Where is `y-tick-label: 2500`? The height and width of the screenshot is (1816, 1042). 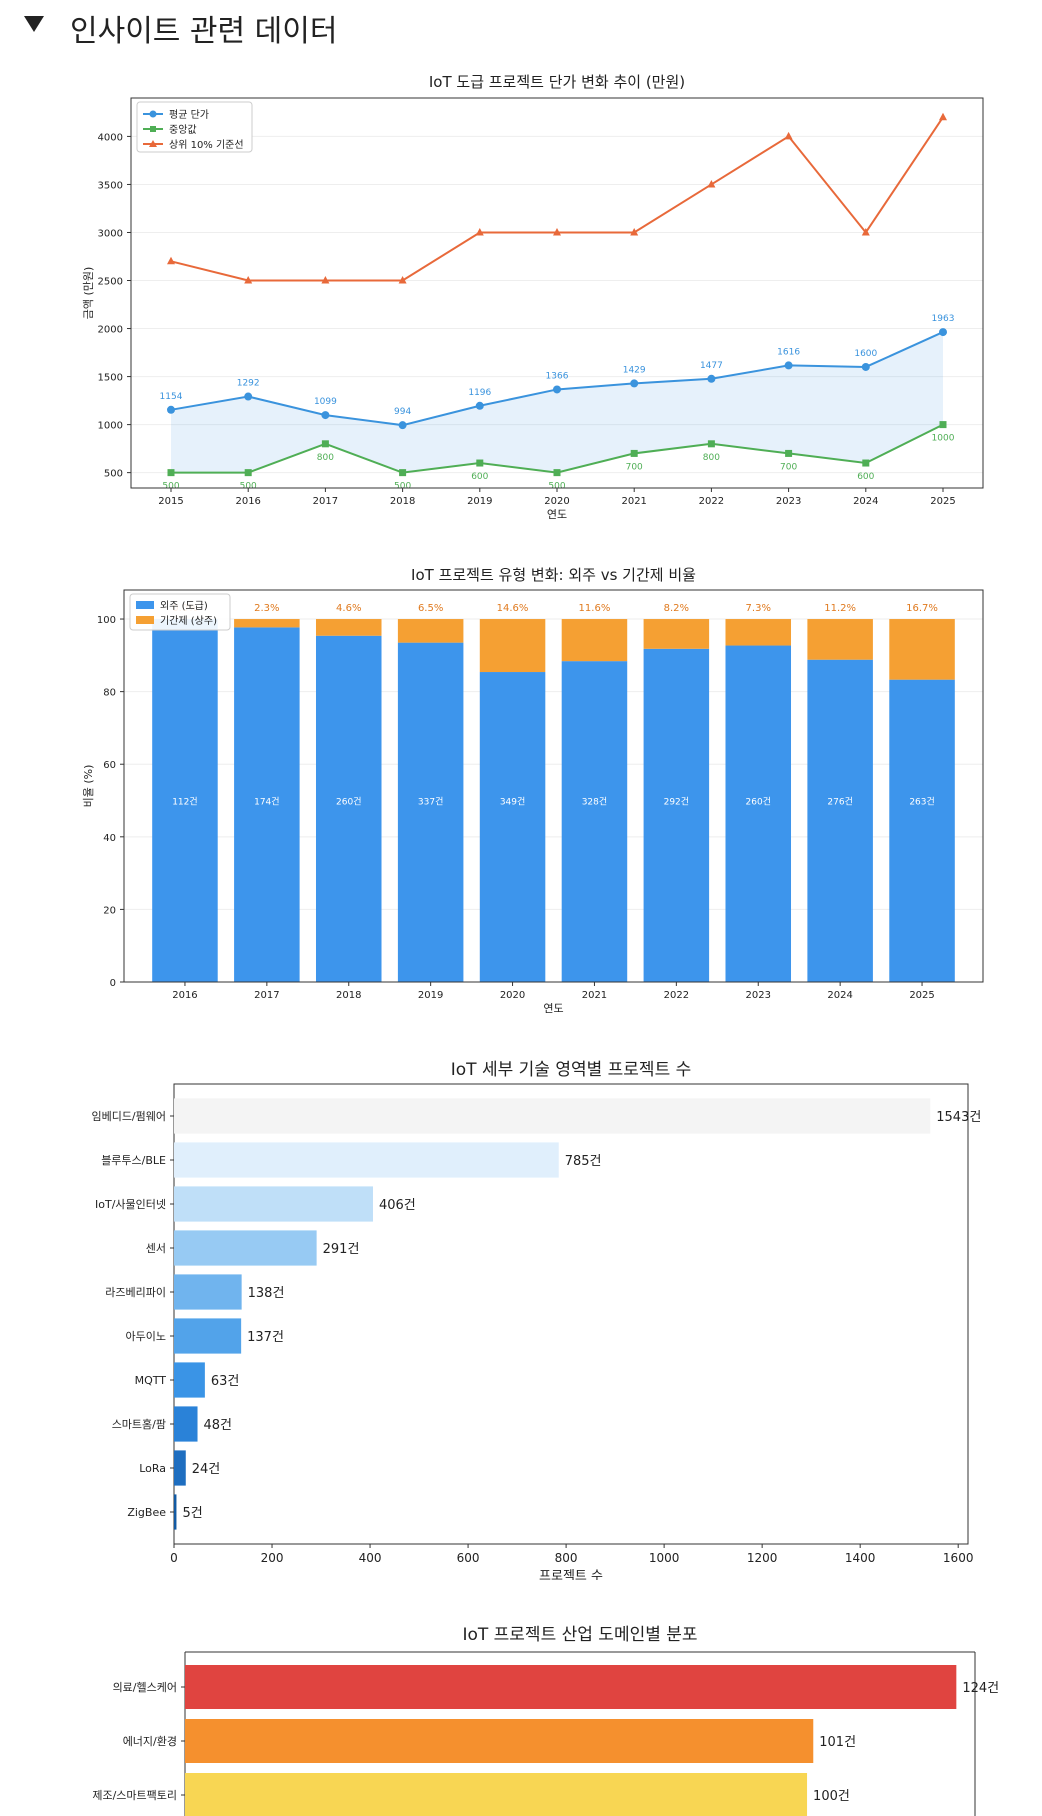 y-tick-label: 2500 is located at coordinates (110, 282).